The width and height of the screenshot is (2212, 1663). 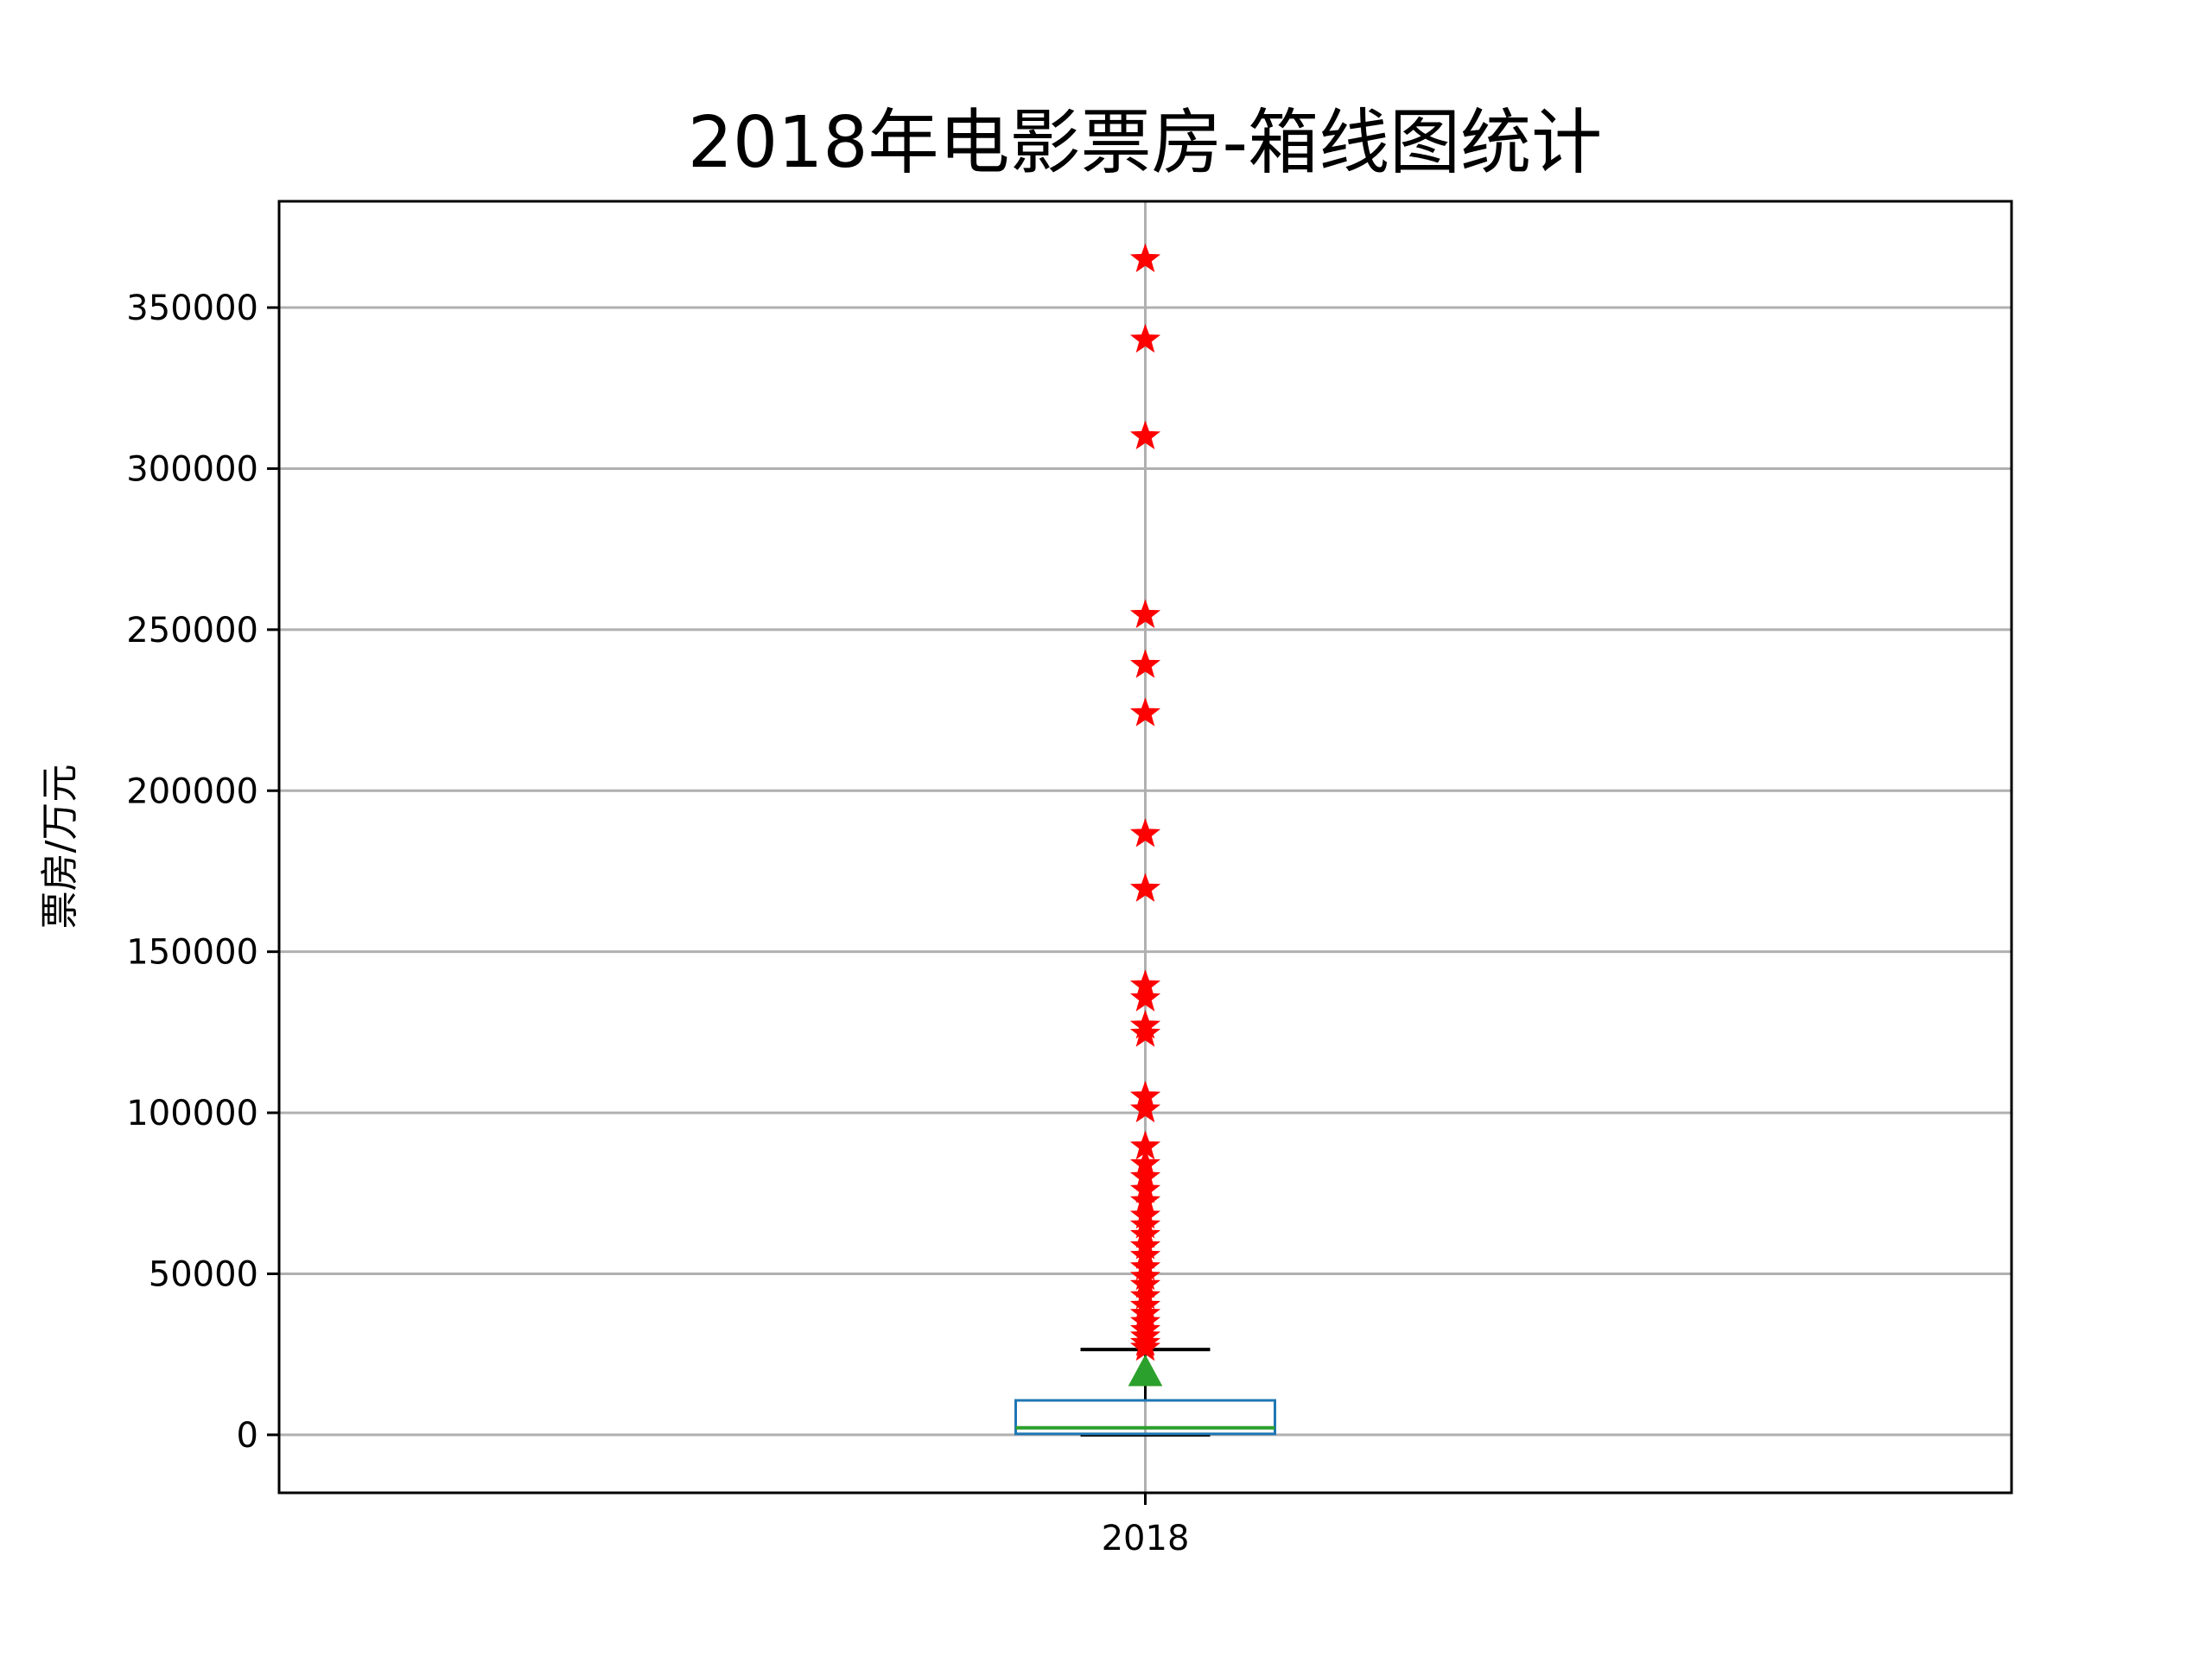 I want to click on mean-marker, so click(x=1145, y=1371).